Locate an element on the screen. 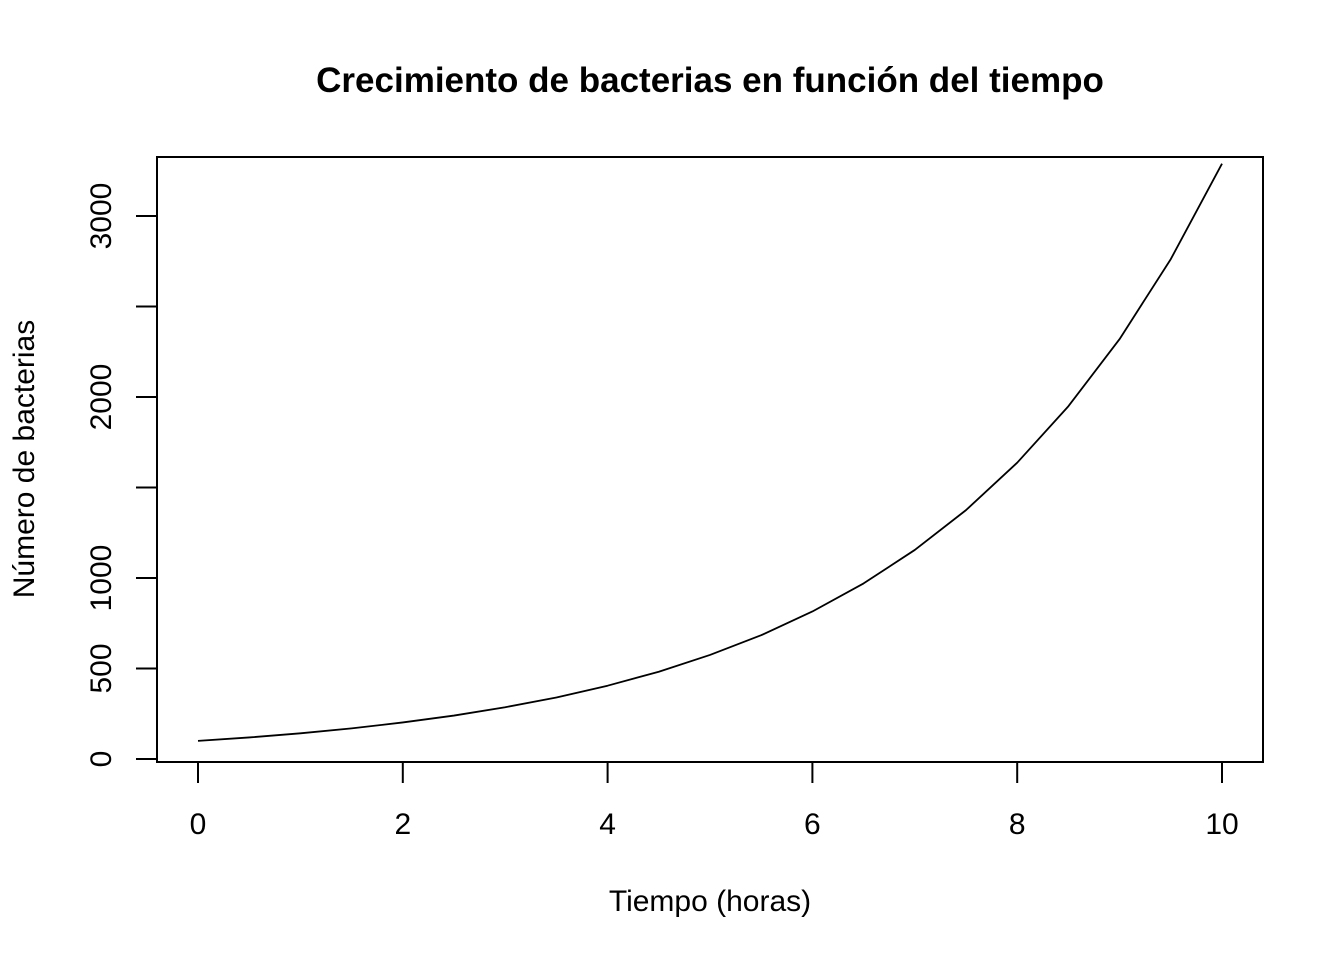 The width and height of the screenshot is (1344, 960). x-tick-label: 10 is located at coordinates (1221, 824).